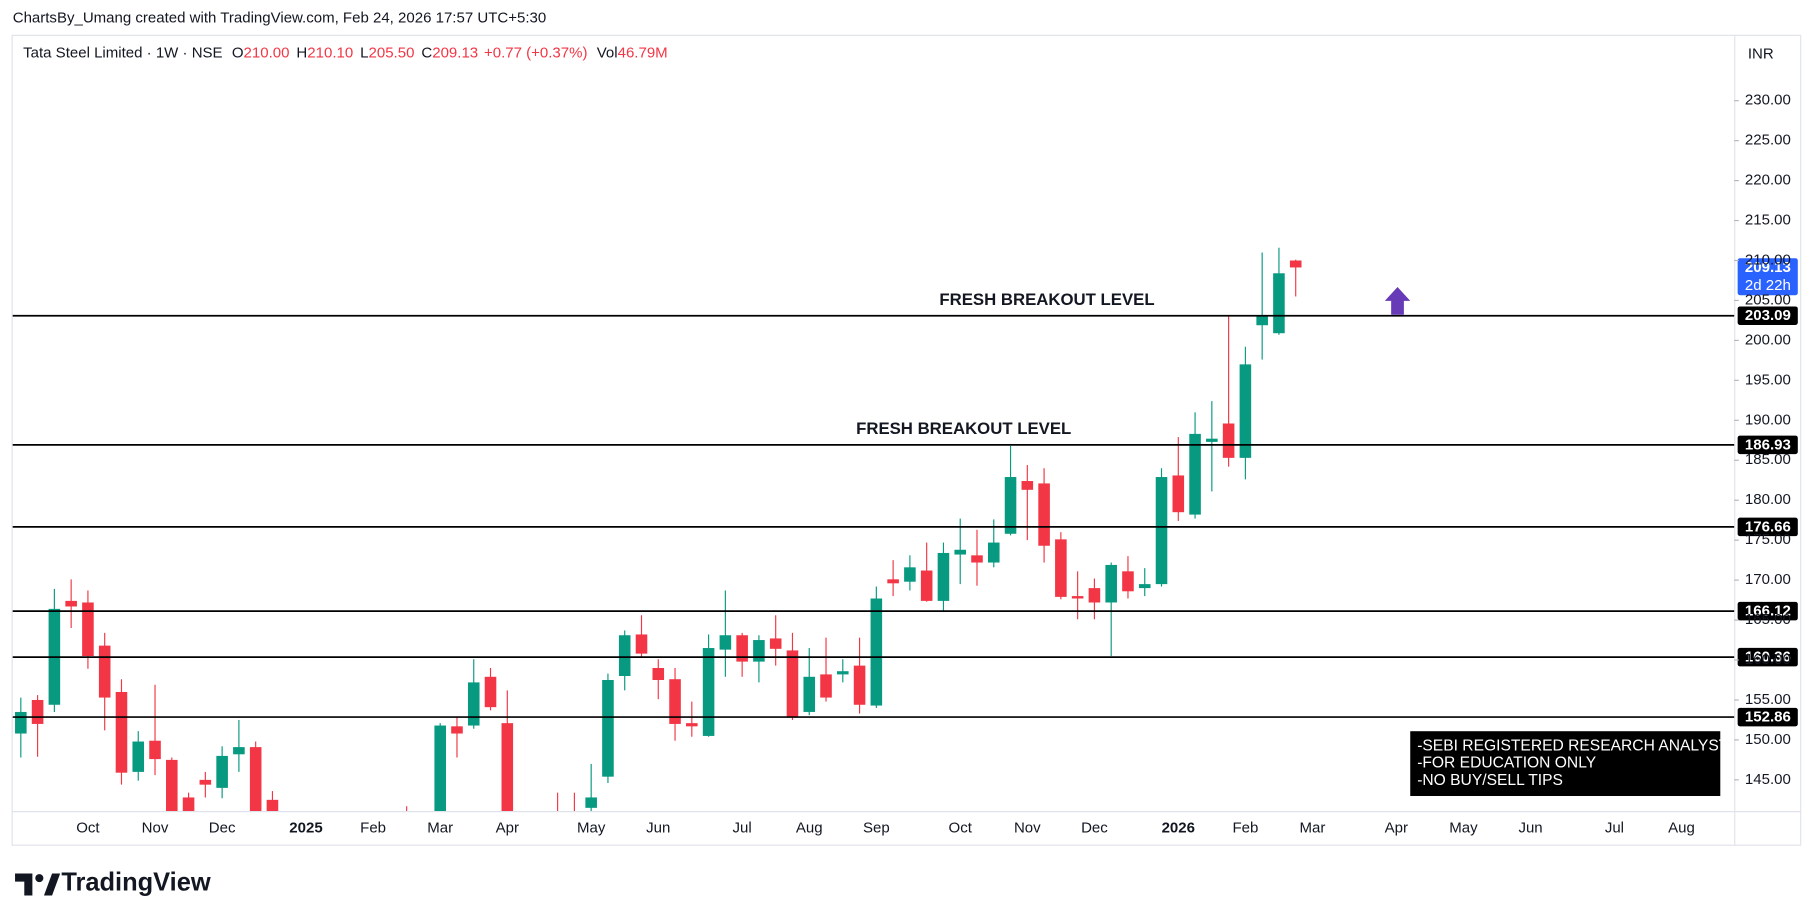 The height and width of the screenshot is (921, 1814). I want to click on y-tick-label: 175.00, so click(1768, 539).